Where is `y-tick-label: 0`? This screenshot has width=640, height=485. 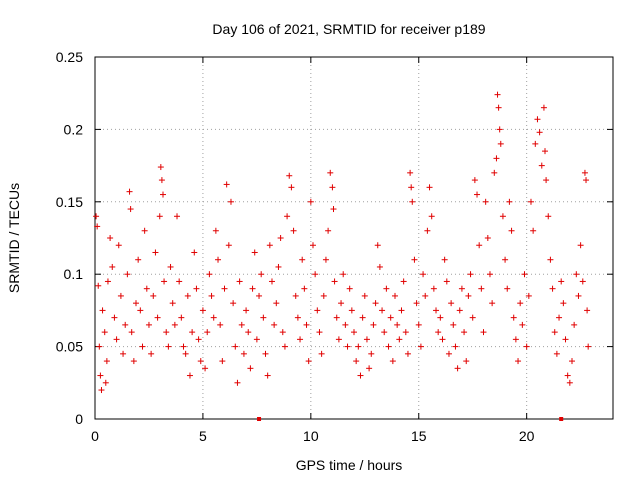
y-tick-label: 0 is located at coordinates (79, 419).